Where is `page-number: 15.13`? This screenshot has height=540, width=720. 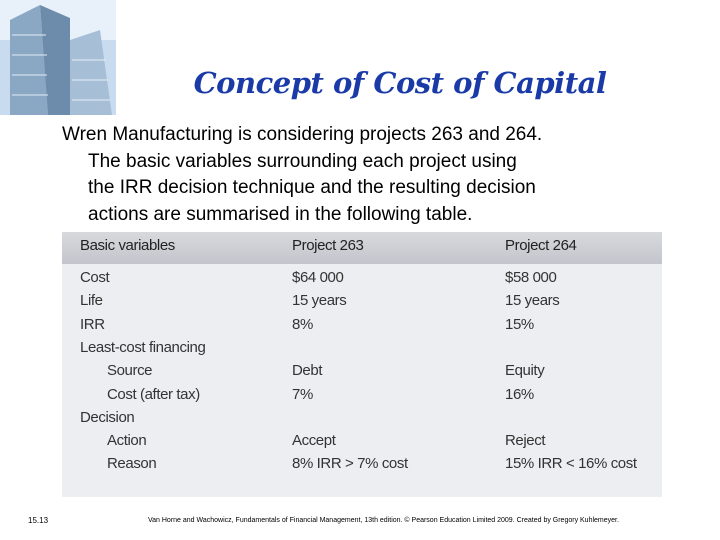
page-number: 15.13 is located at coordinates (38, 520).